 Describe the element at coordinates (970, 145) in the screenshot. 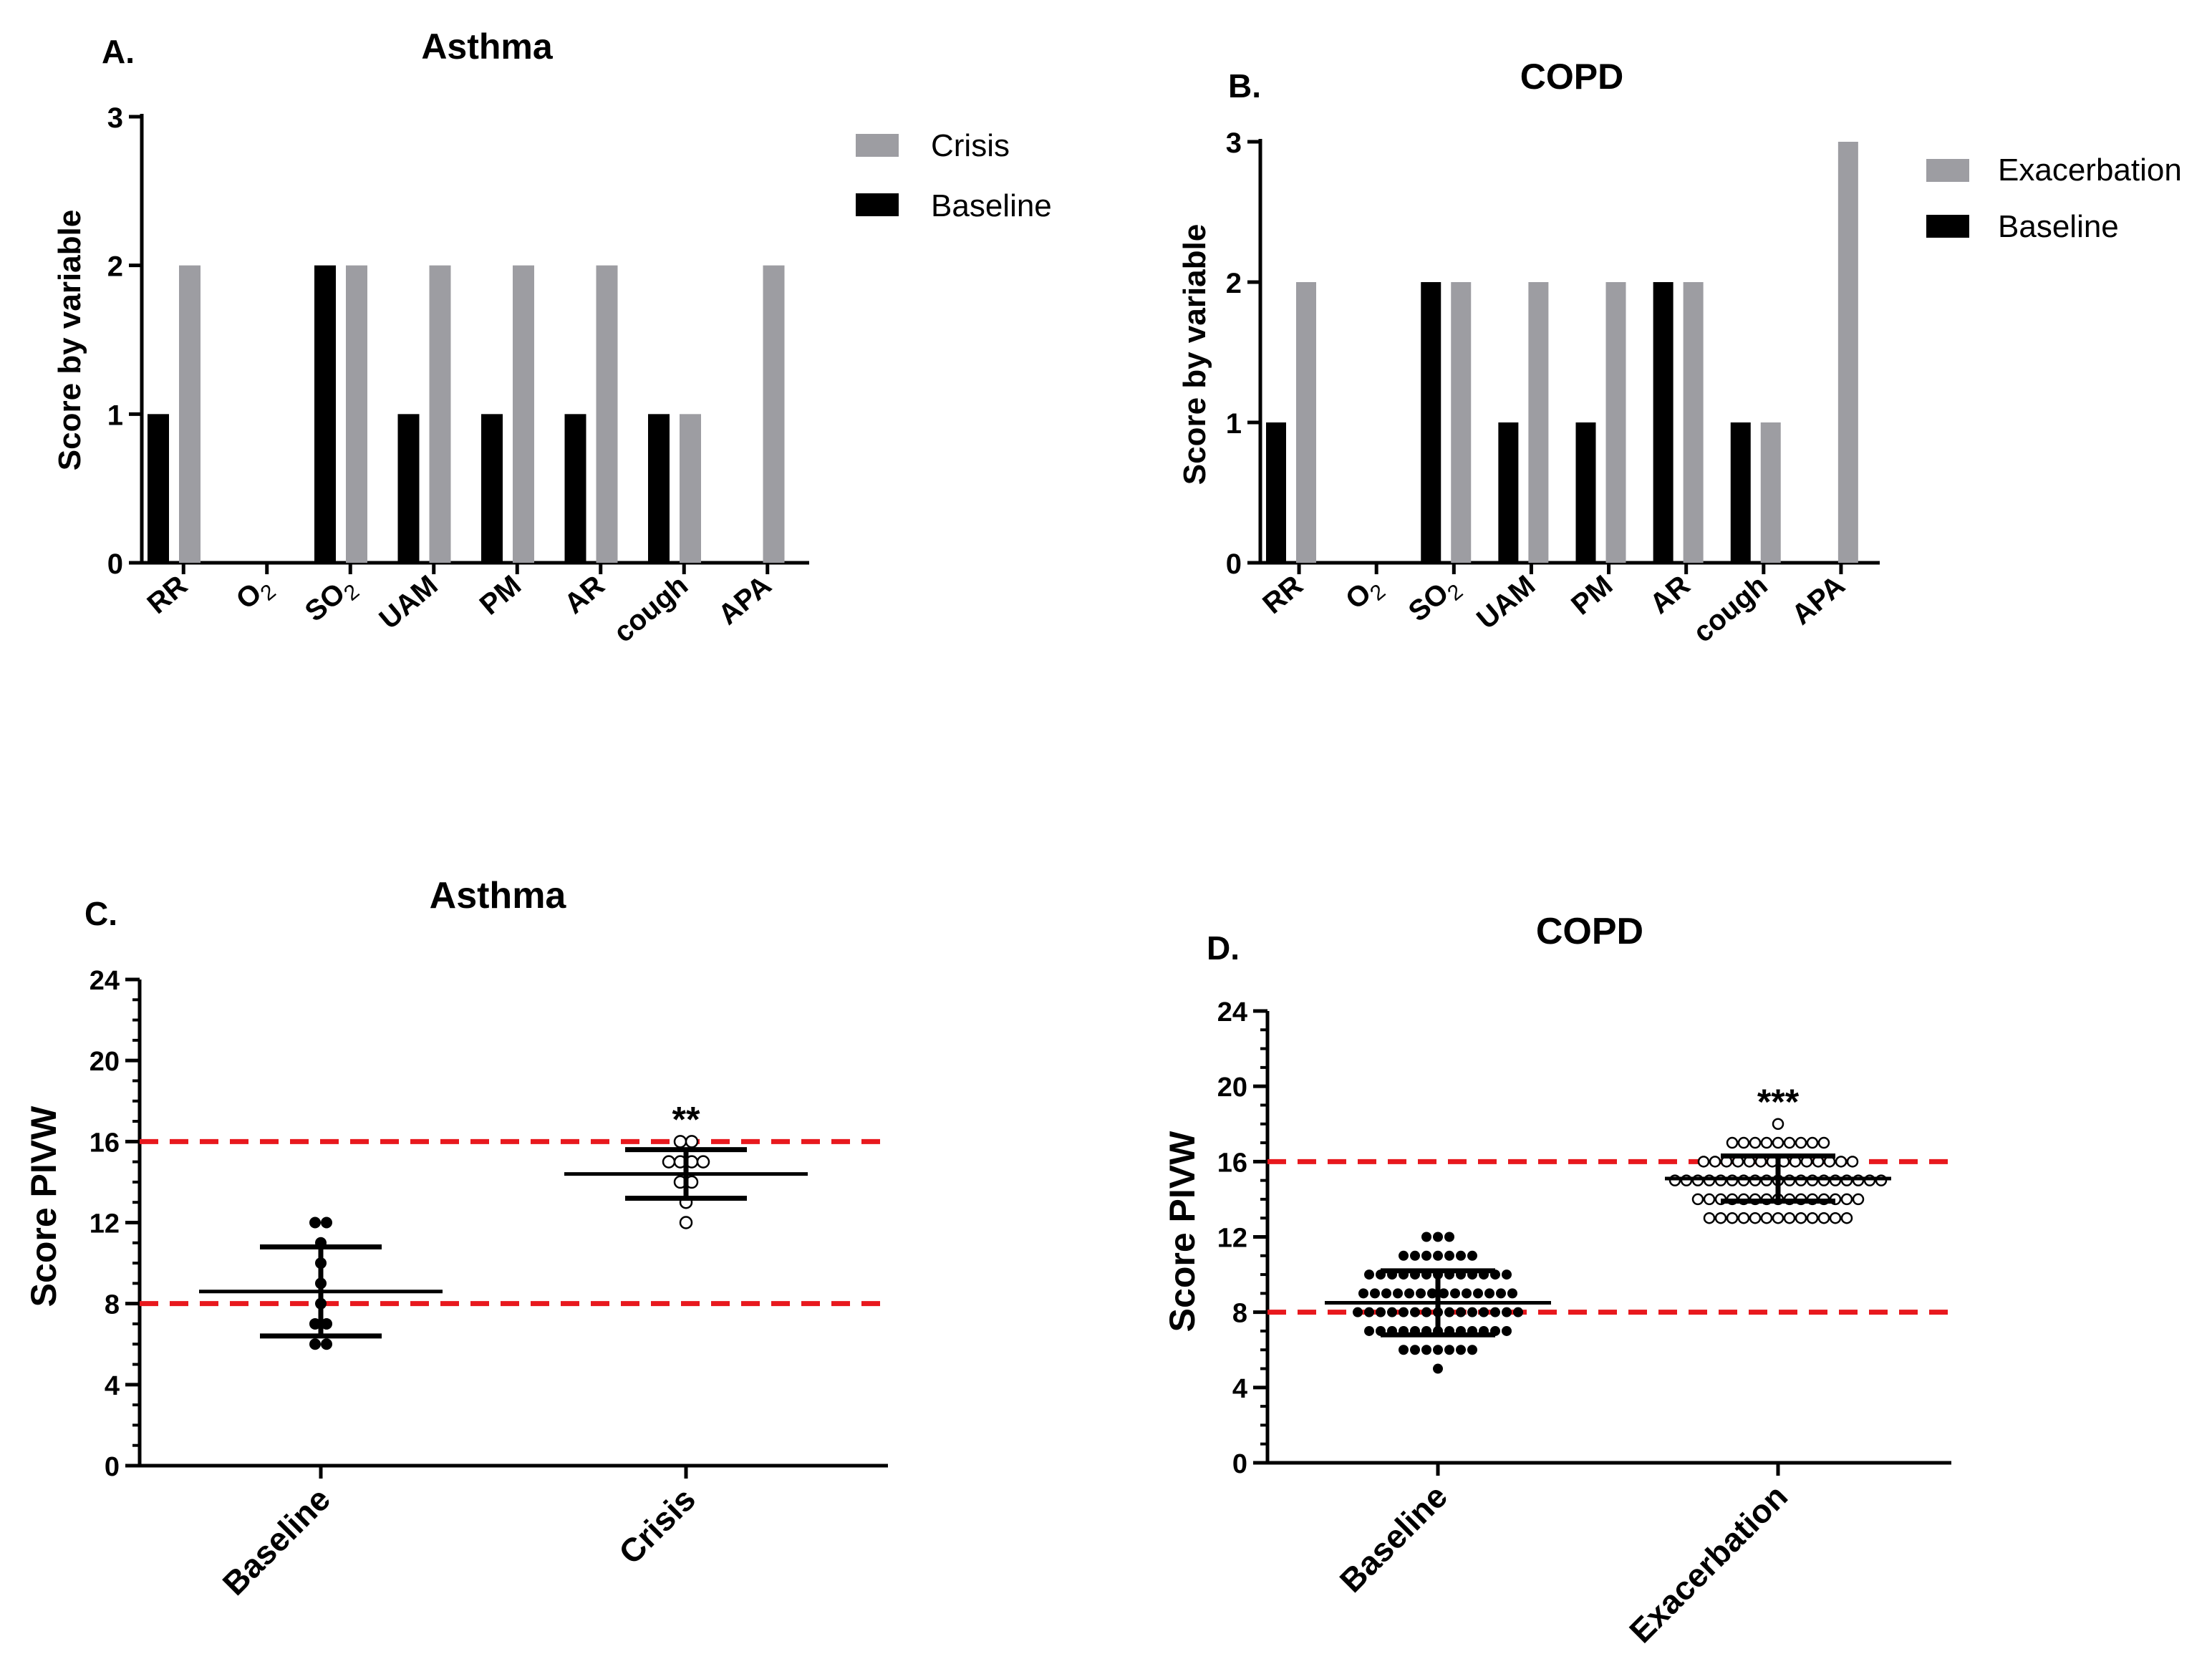

I see `legend-crisis-label: Crisis` at that location.